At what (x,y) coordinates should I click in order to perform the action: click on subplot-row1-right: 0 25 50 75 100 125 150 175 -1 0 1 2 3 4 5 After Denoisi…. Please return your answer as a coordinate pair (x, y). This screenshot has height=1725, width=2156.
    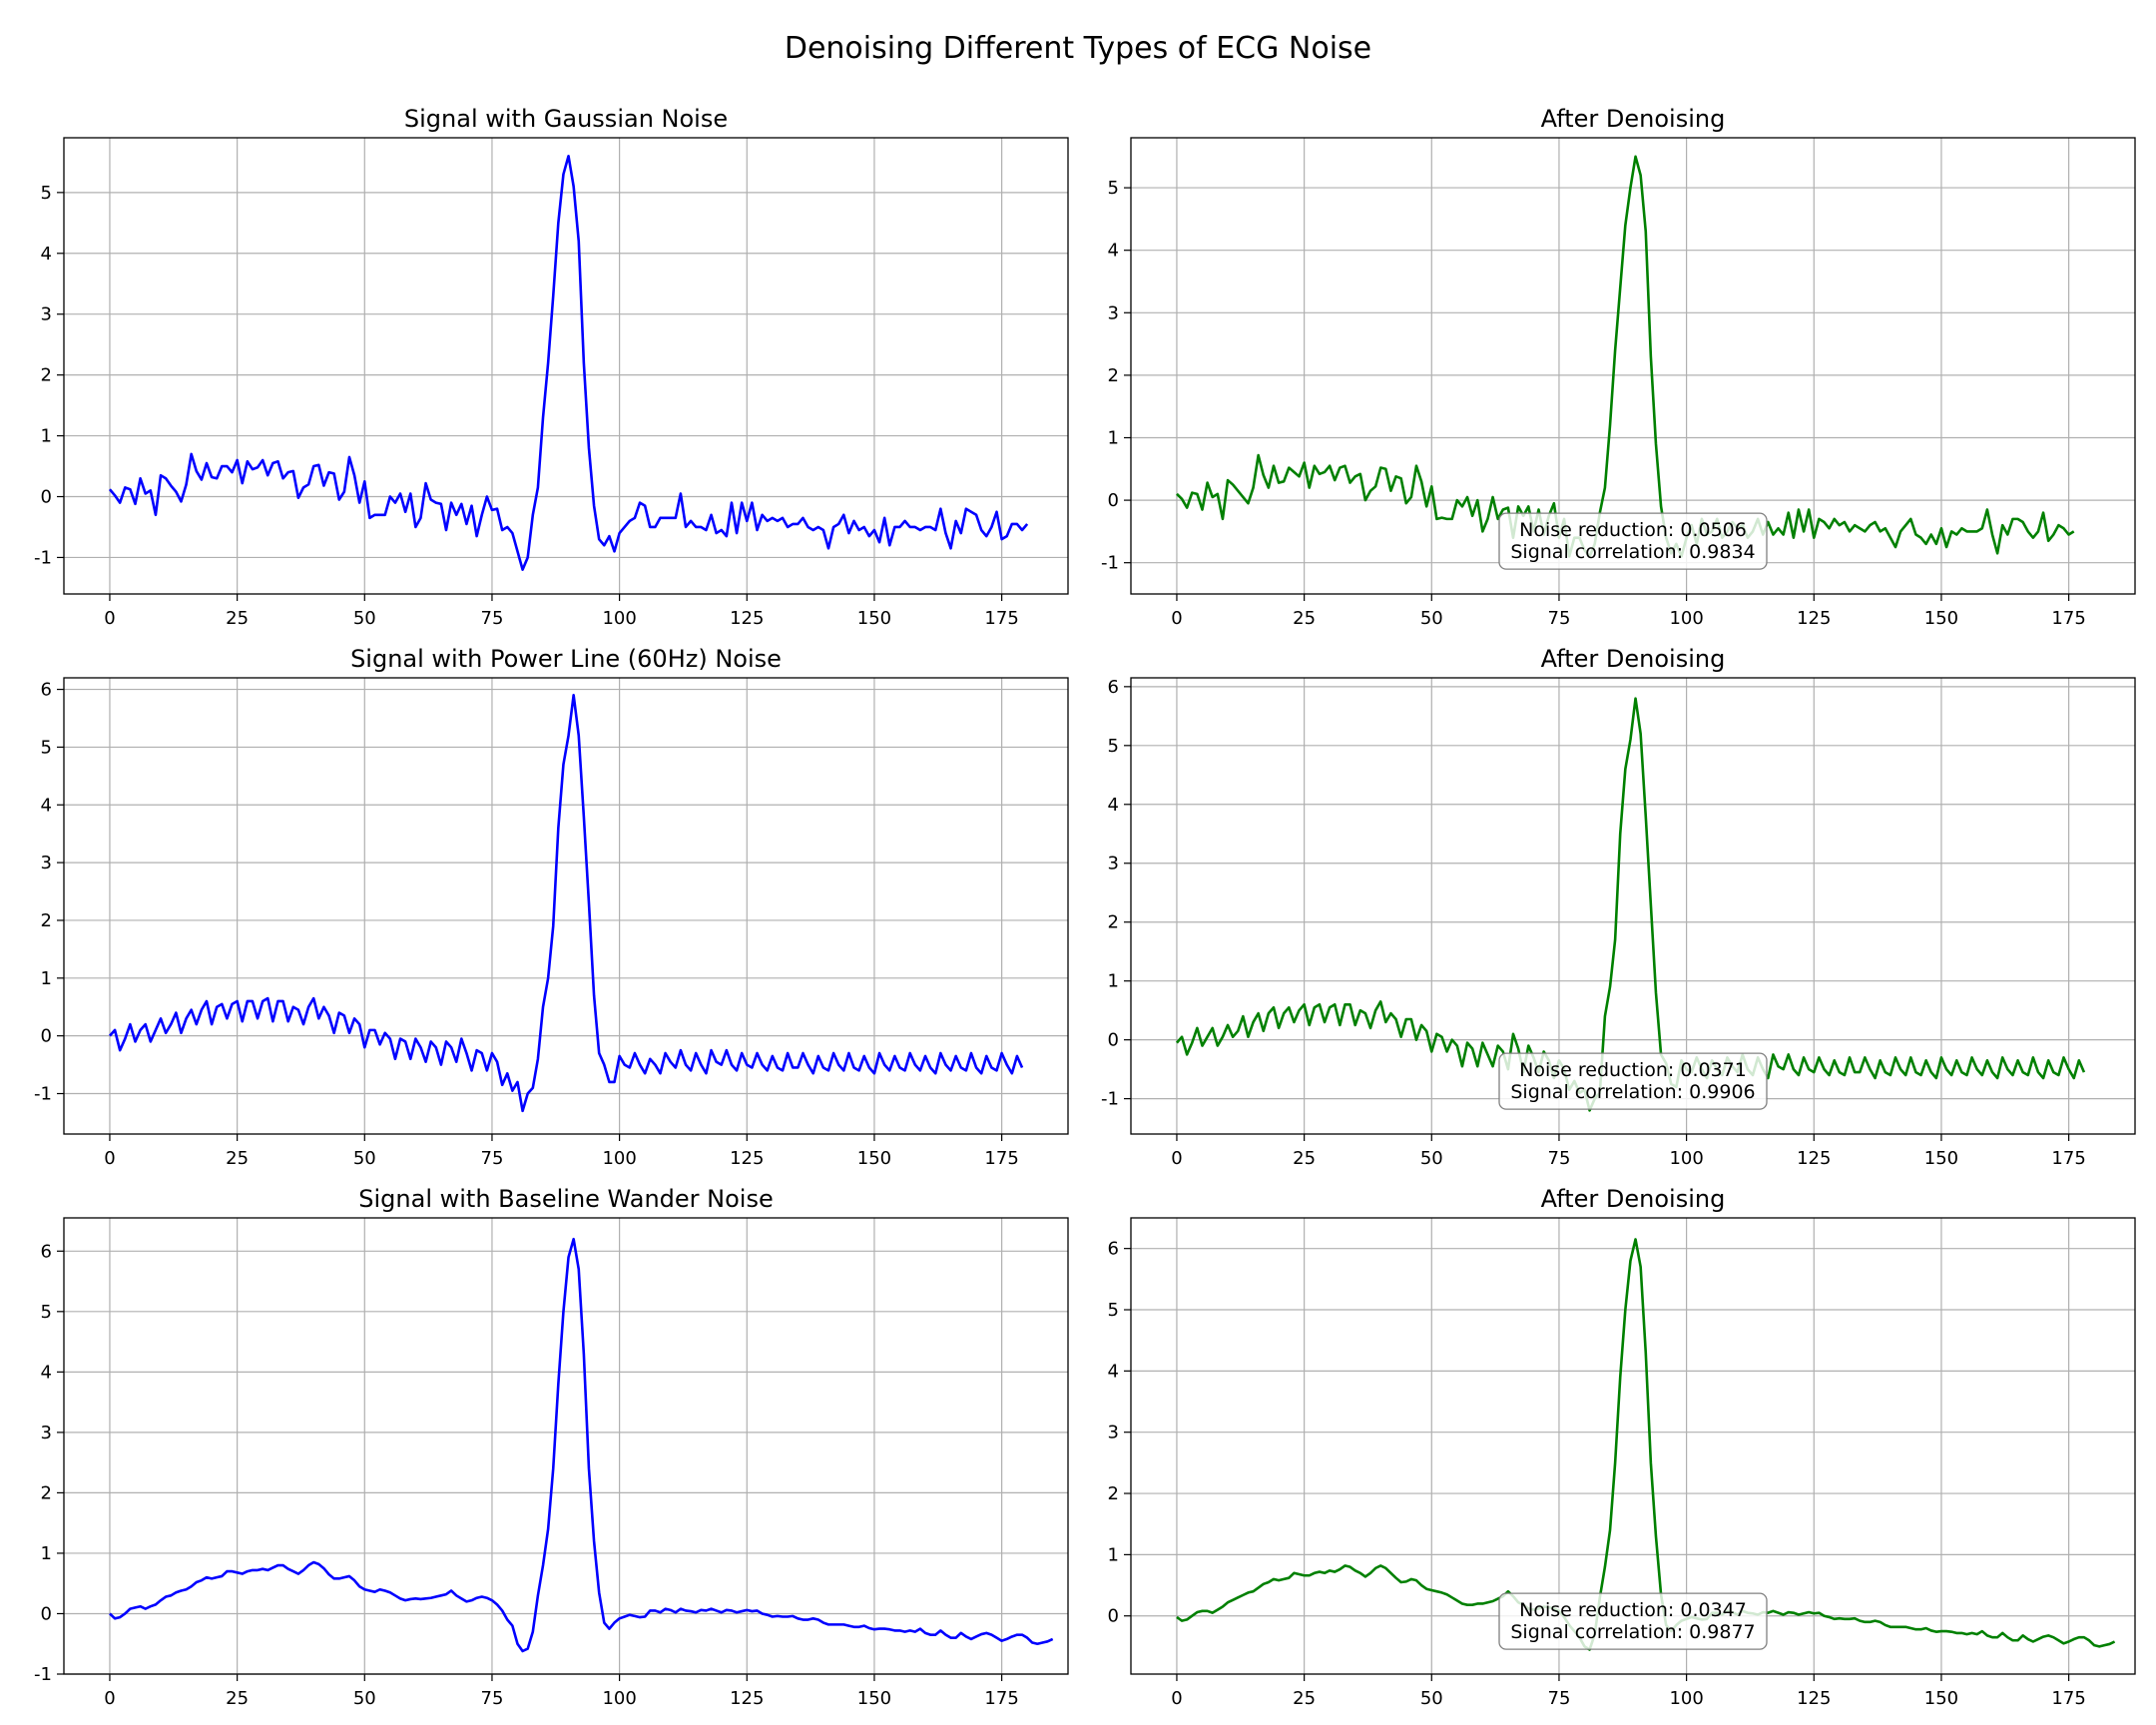
    Looking at the image, I should click on (1618, 367).